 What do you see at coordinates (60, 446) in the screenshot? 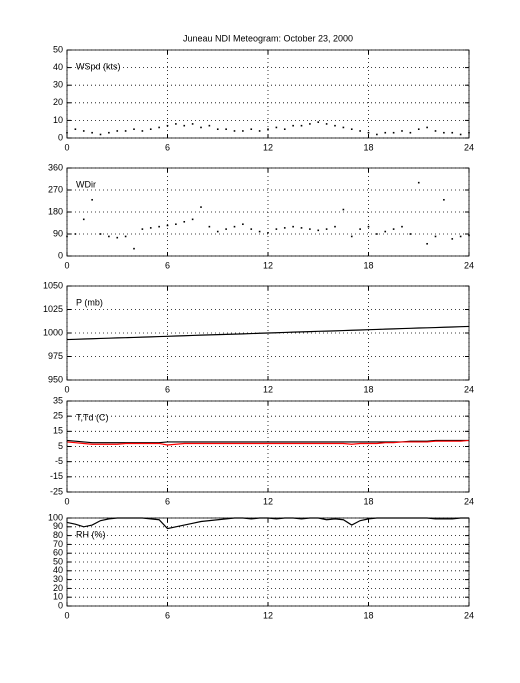
I see `y-tick-label: 5` at bounding box center [60, 446].